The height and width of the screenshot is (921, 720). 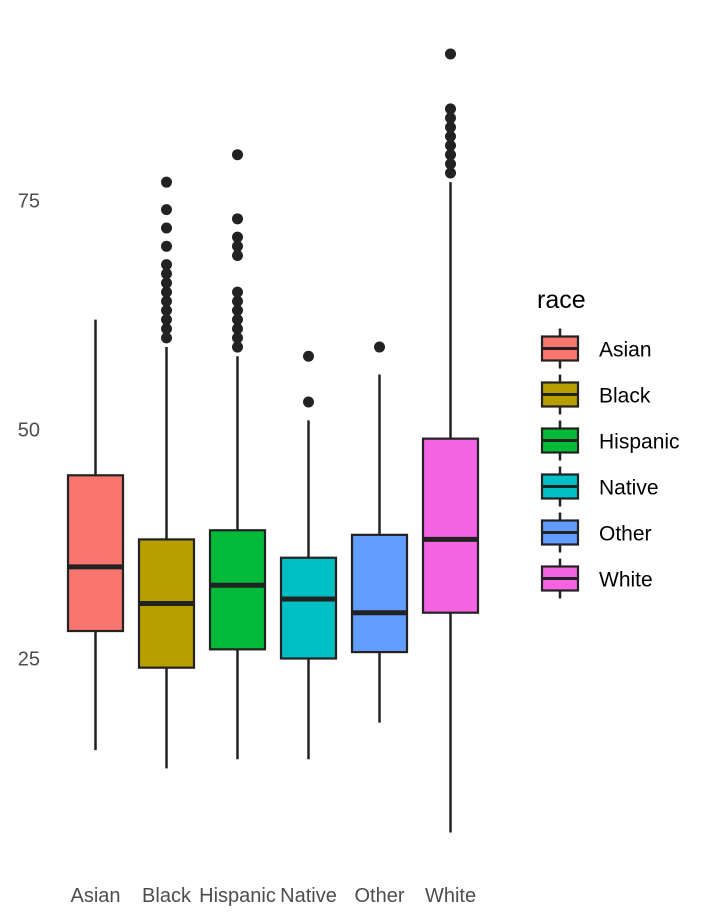 I want to click on x-tick-label: Other, so click(x=379, y=896).